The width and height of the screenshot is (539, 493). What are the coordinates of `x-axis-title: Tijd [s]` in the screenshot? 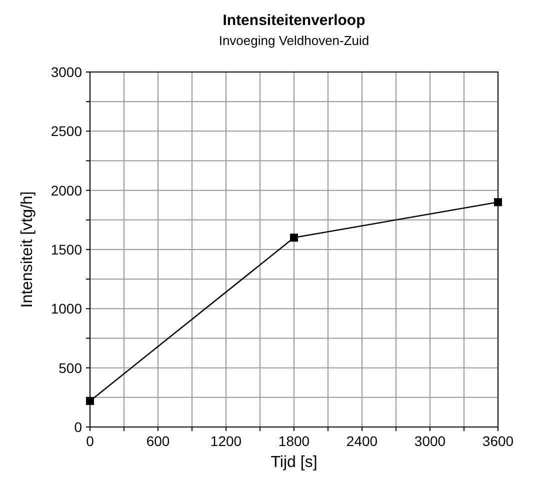 It's located at (294, 462).